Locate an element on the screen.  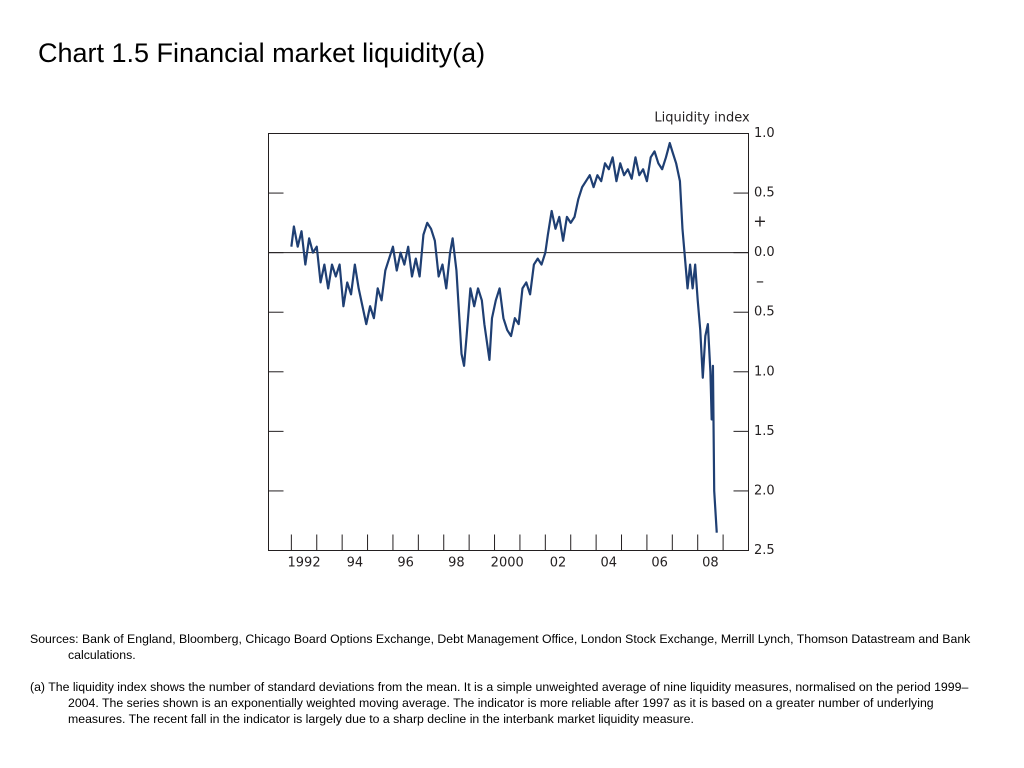
x-tick-label: 98 is located at coordinates (456, 563).